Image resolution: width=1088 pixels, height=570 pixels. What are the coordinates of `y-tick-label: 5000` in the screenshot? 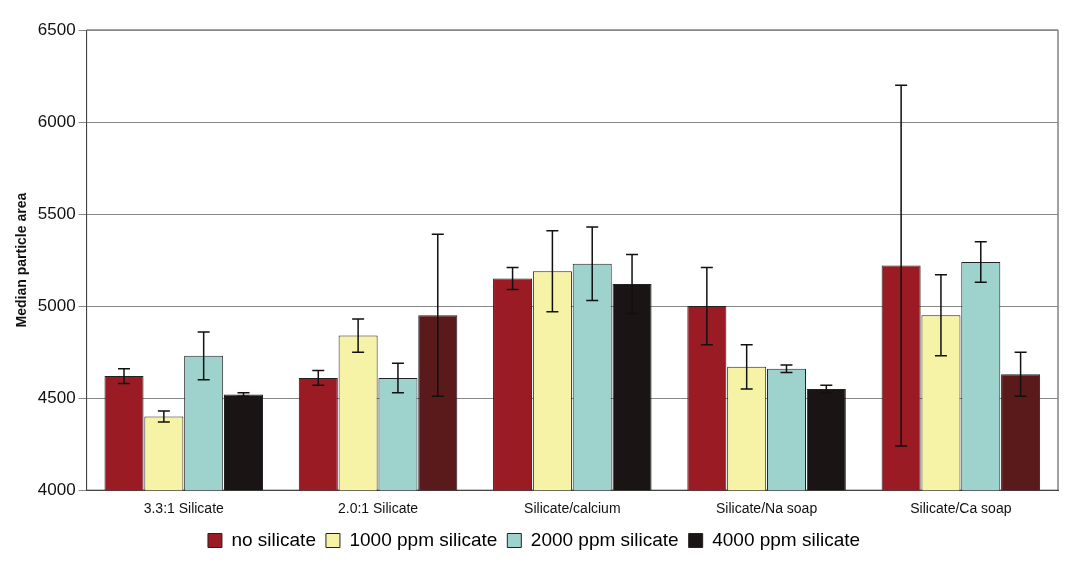 It's located at (56, 305).